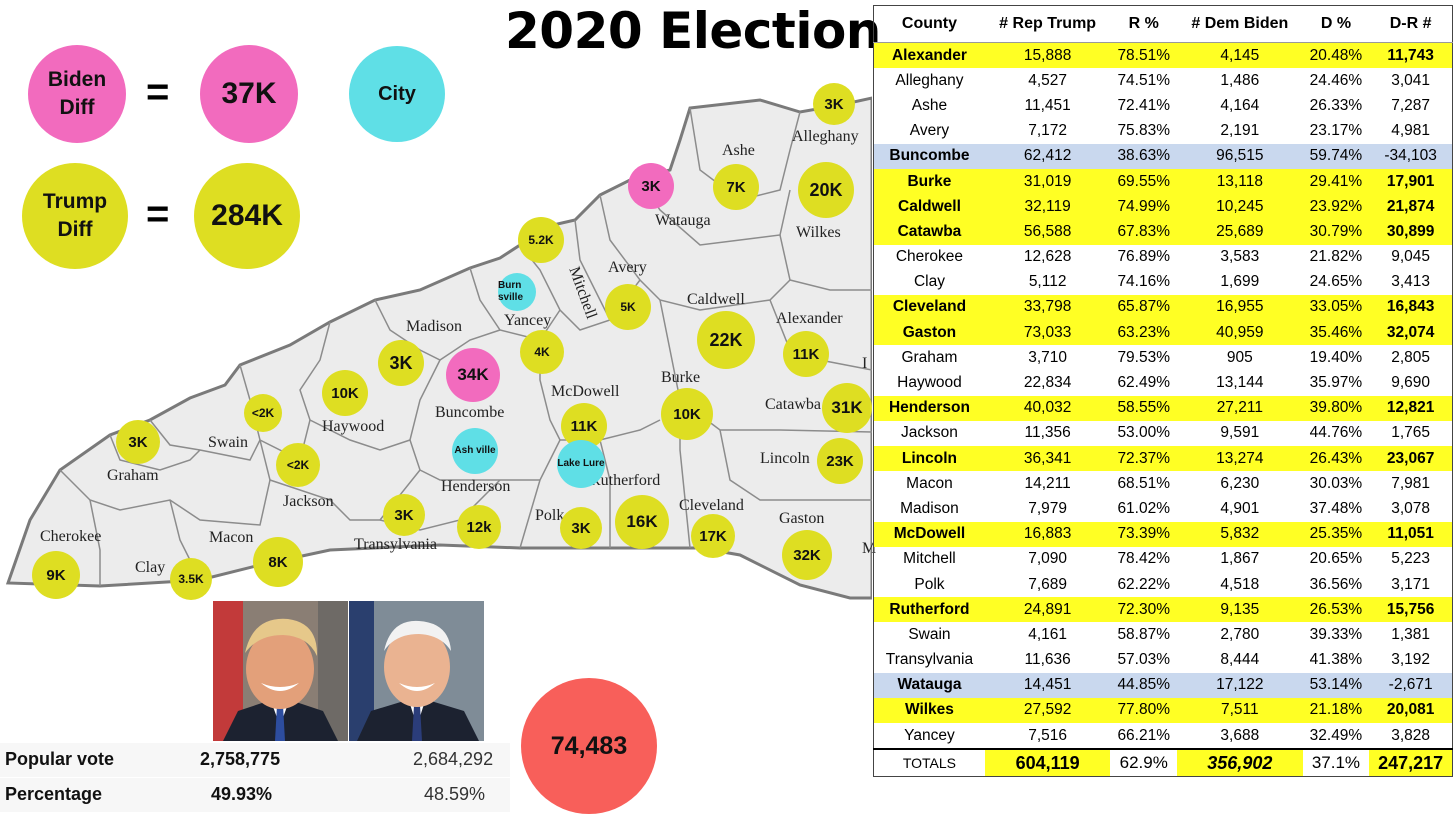 Image resolution: width=1456 pixels, height=819 pixels. I want to click on r-pct-cell: 67.83%, so click(1144, 232).